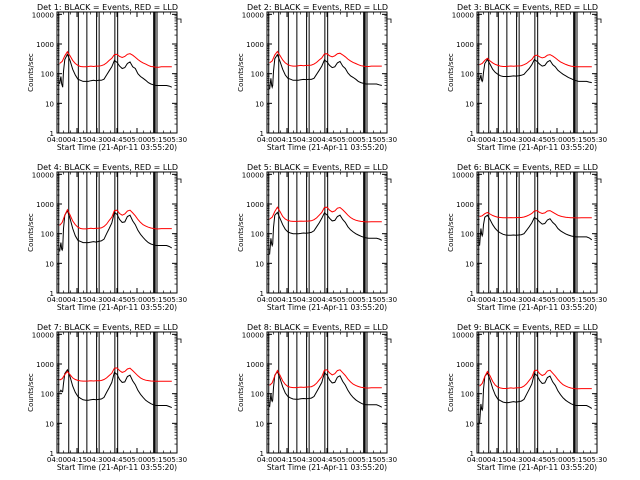 The image size is (640, 480). I want to click on panel-title: Det 2: BLACK = Events, RED = LLD, so click(317, 7).